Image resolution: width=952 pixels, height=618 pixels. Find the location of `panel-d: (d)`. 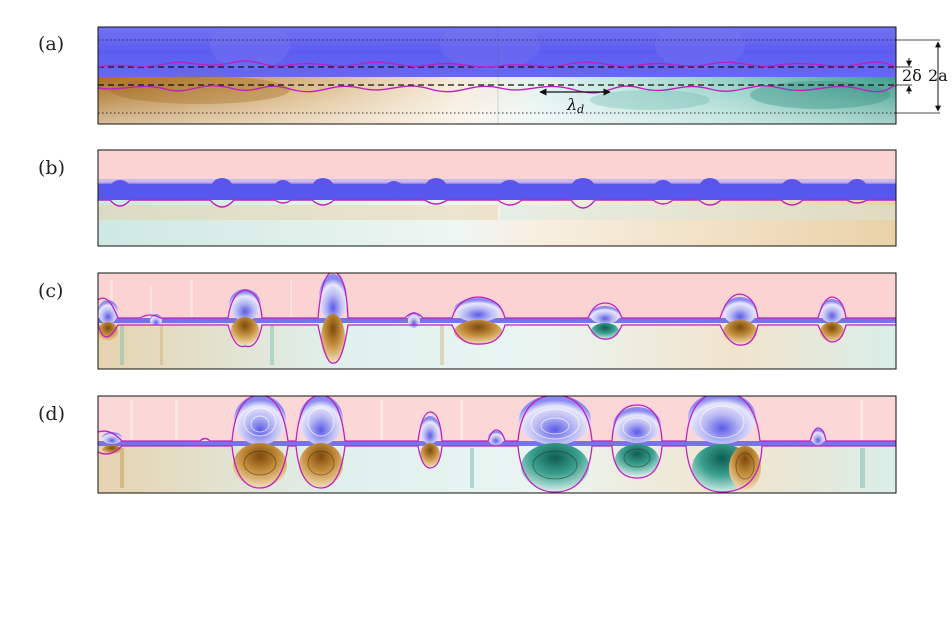

panel-d: (d) is located at coordinates (467, 444).